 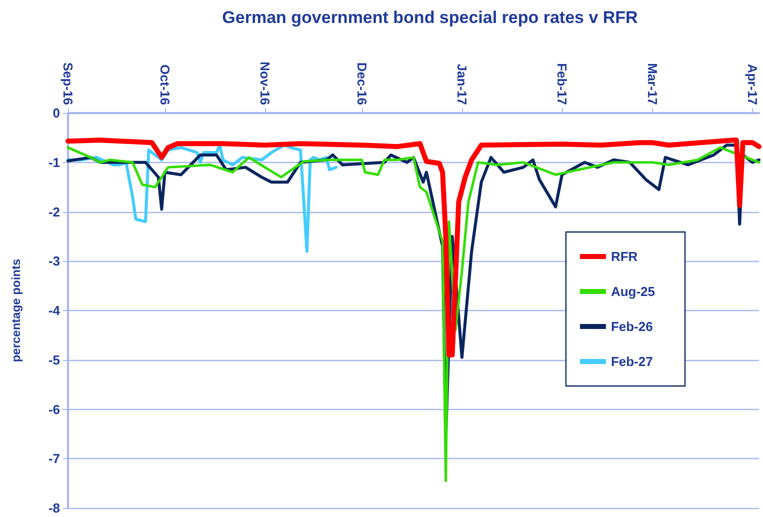 I want to click on y-tick-label: -1, so click(x=54, y=162).